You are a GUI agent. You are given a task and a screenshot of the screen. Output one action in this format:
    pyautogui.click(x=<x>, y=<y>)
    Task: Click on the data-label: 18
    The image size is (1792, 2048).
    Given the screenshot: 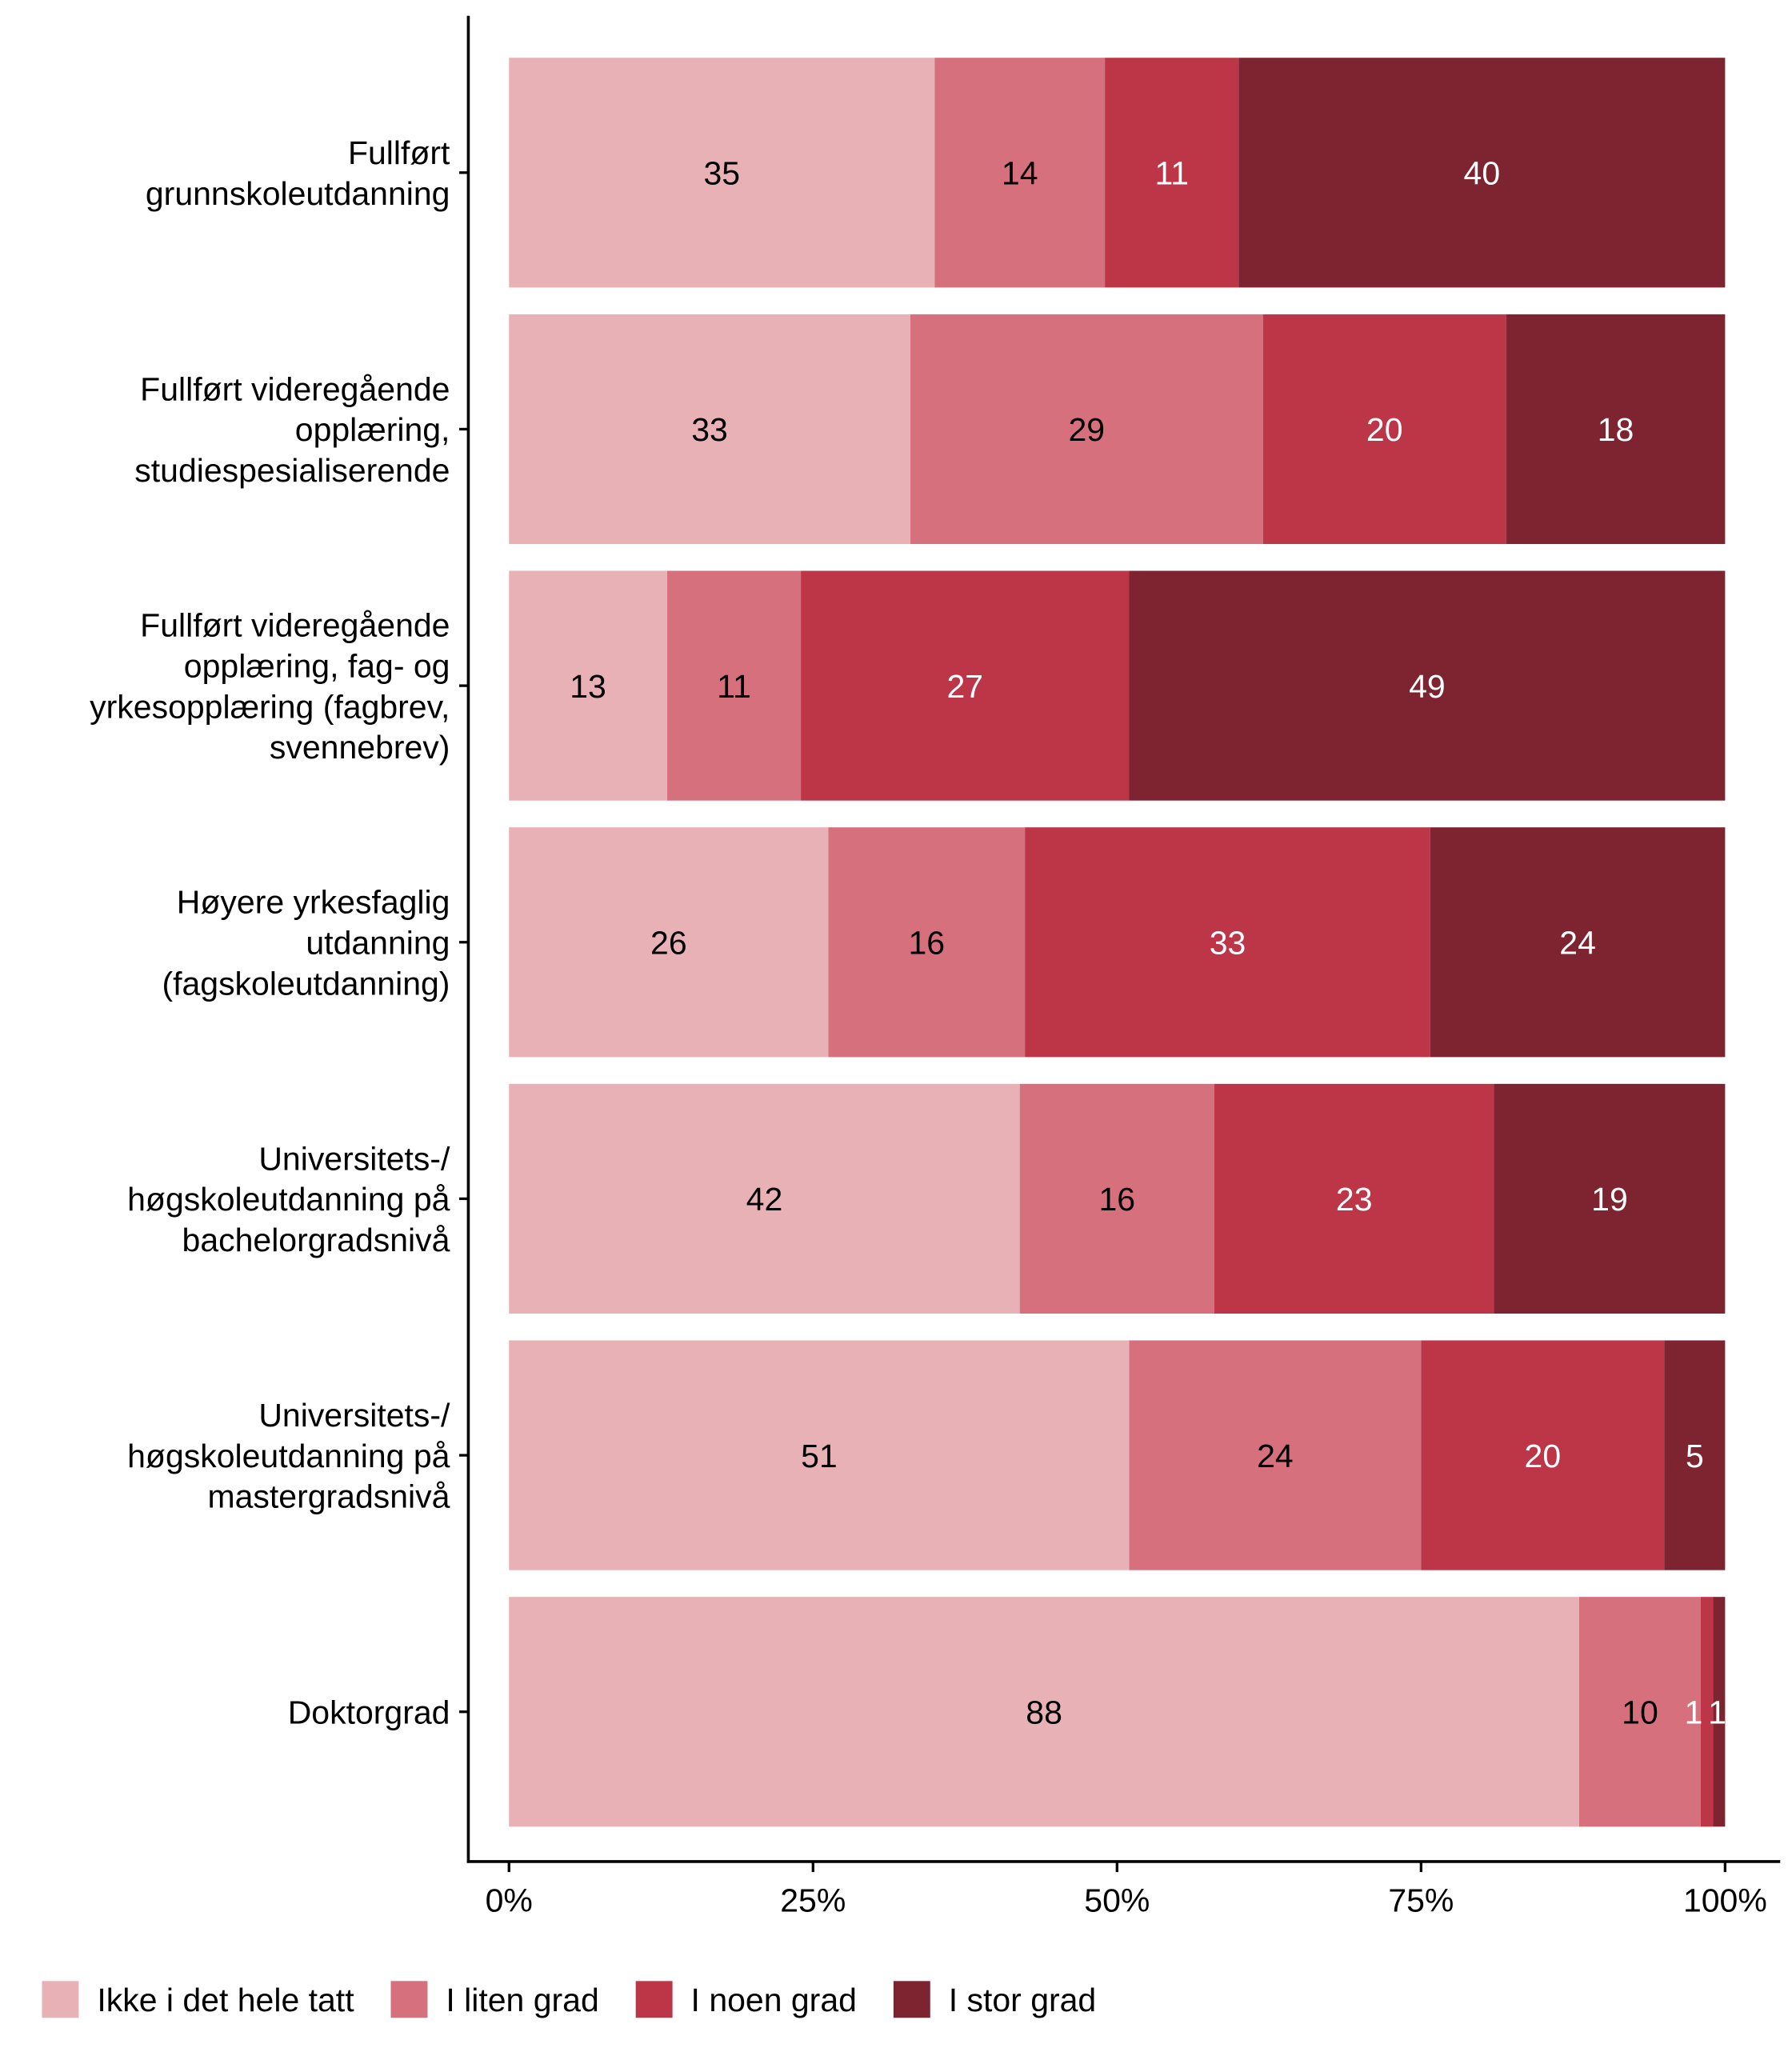 What is the action you would take?
    pyautogui.click(x=1616, y=429)
    